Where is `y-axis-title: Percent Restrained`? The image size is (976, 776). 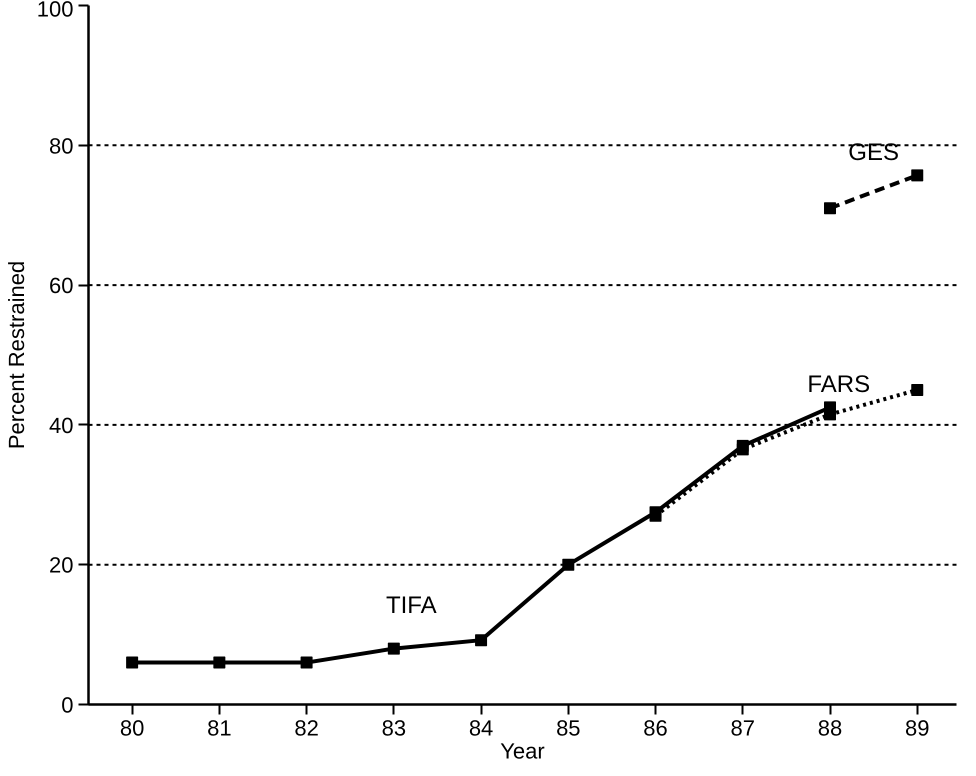
y-axis-title: Percent Restrained is located at coordinates (16, 355).